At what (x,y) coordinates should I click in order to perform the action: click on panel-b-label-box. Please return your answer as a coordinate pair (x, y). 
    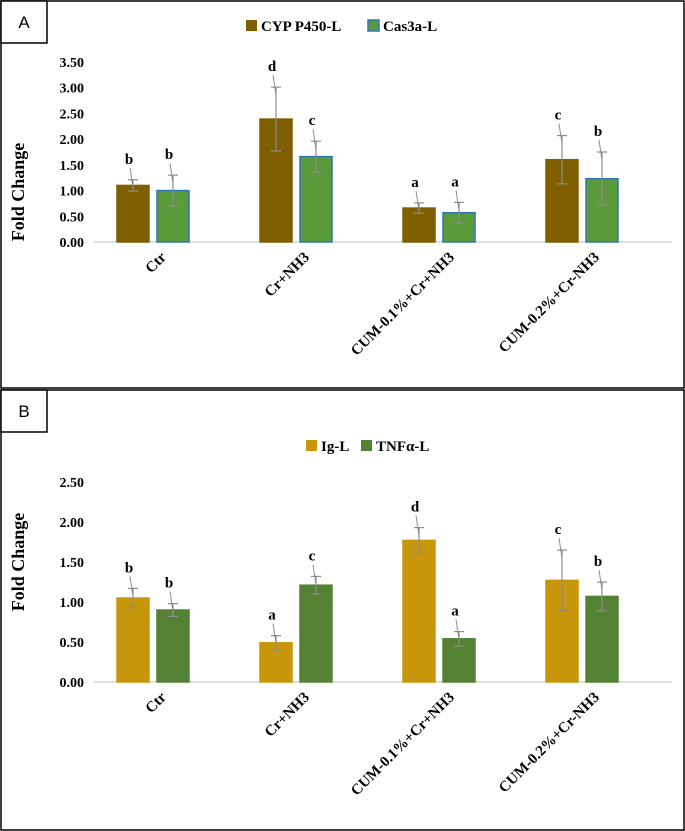
    Looking at the image, I should click on (24, 411).